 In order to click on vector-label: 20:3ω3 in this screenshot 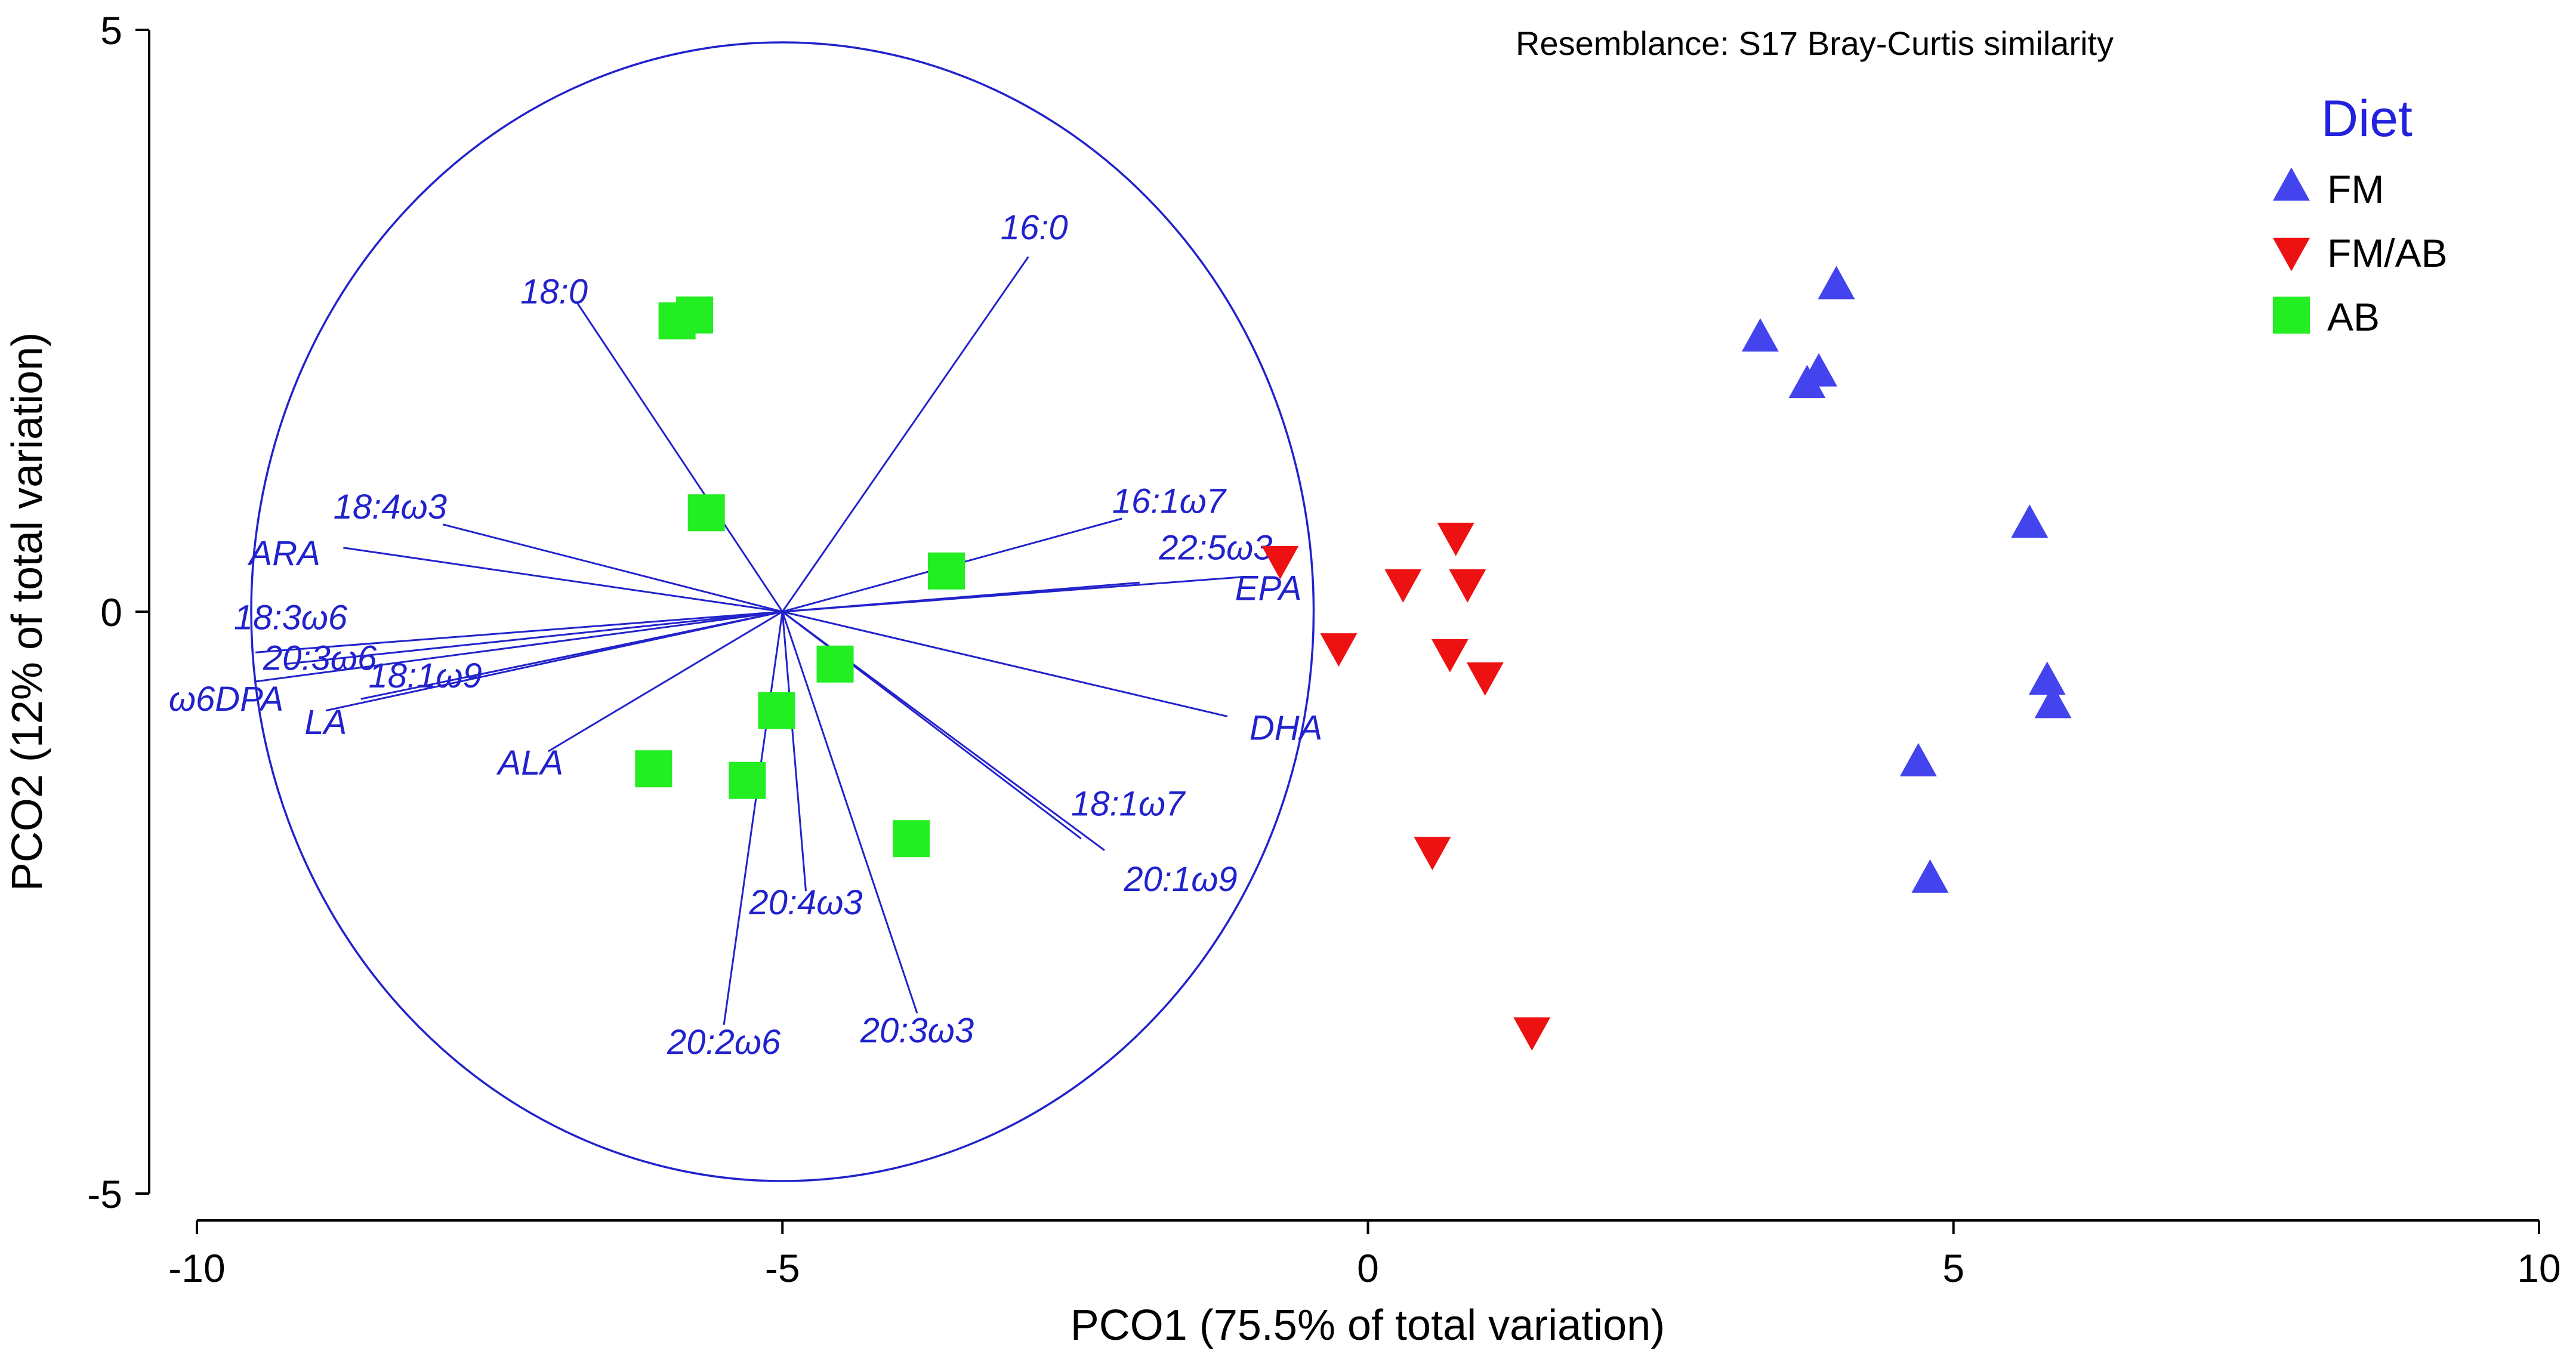, I will do `click(917, 1031)`.